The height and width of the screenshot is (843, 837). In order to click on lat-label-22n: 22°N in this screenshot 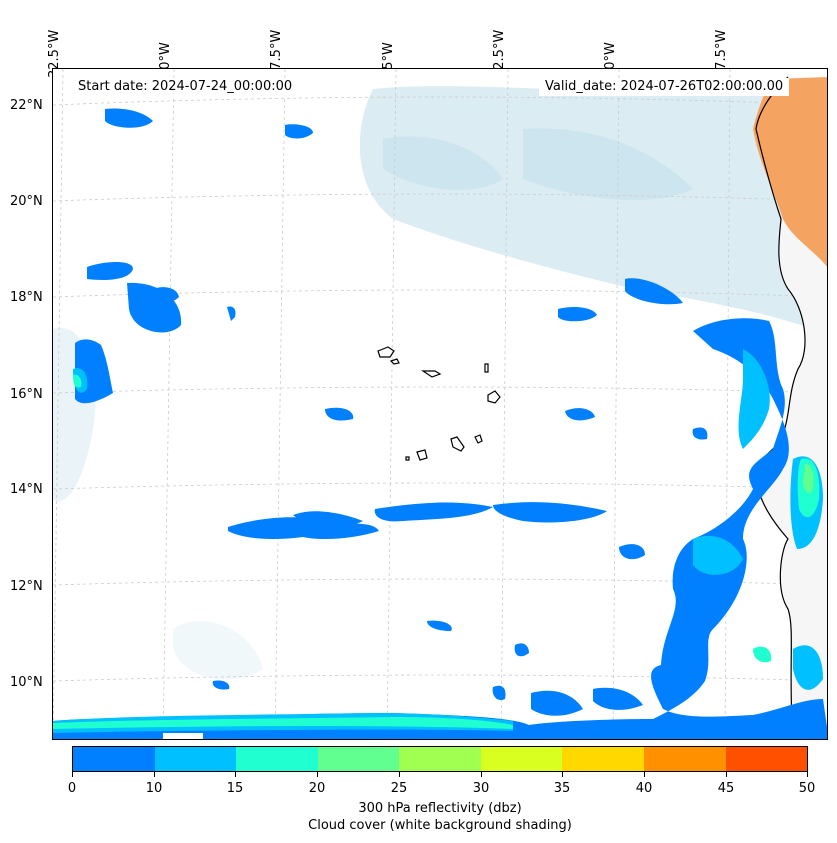, I will do `click(26, 105)`.